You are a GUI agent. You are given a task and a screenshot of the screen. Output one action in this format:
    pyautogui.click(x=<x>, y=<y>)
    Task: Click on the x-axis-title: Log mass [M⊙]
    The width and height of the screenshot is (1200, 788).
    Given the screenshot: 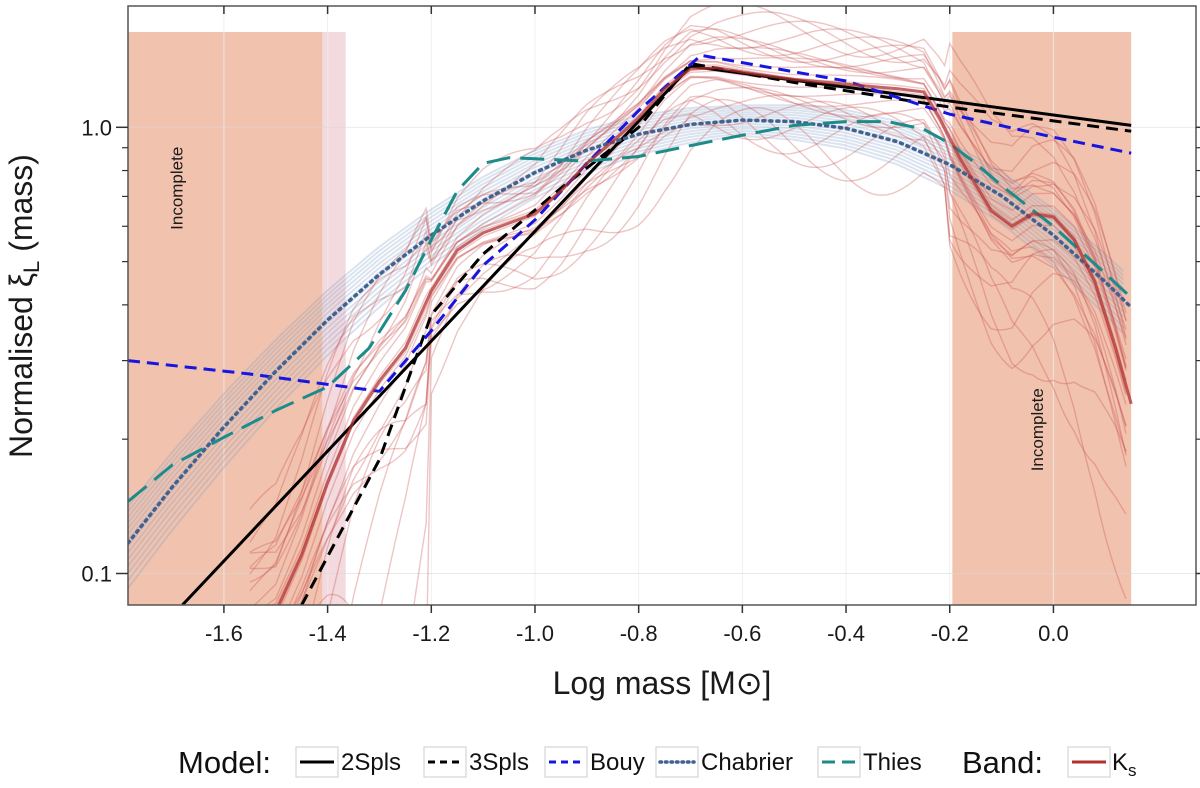 What is the action you would take?
    pyautogui.click(x=662, y=683)
    